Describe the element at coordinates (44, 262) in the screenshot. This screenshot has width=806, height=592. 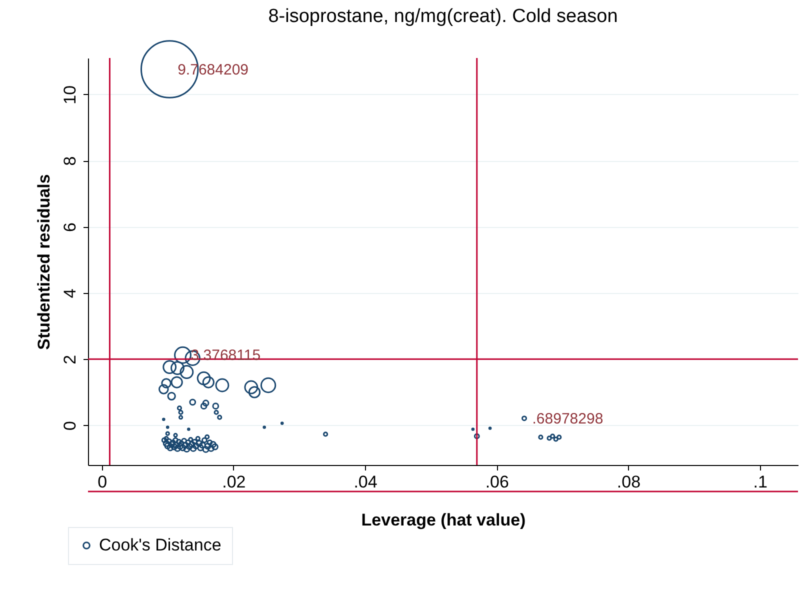
I see `y-axis-title: Studentized residuals` at that location.